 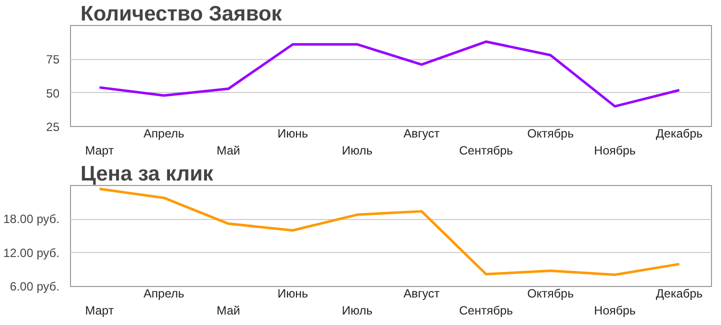 What do you see at coordinates (147, 174) in the screenshot?
I see `chart-title: Цена за клик` at bounding box center [147, 174].